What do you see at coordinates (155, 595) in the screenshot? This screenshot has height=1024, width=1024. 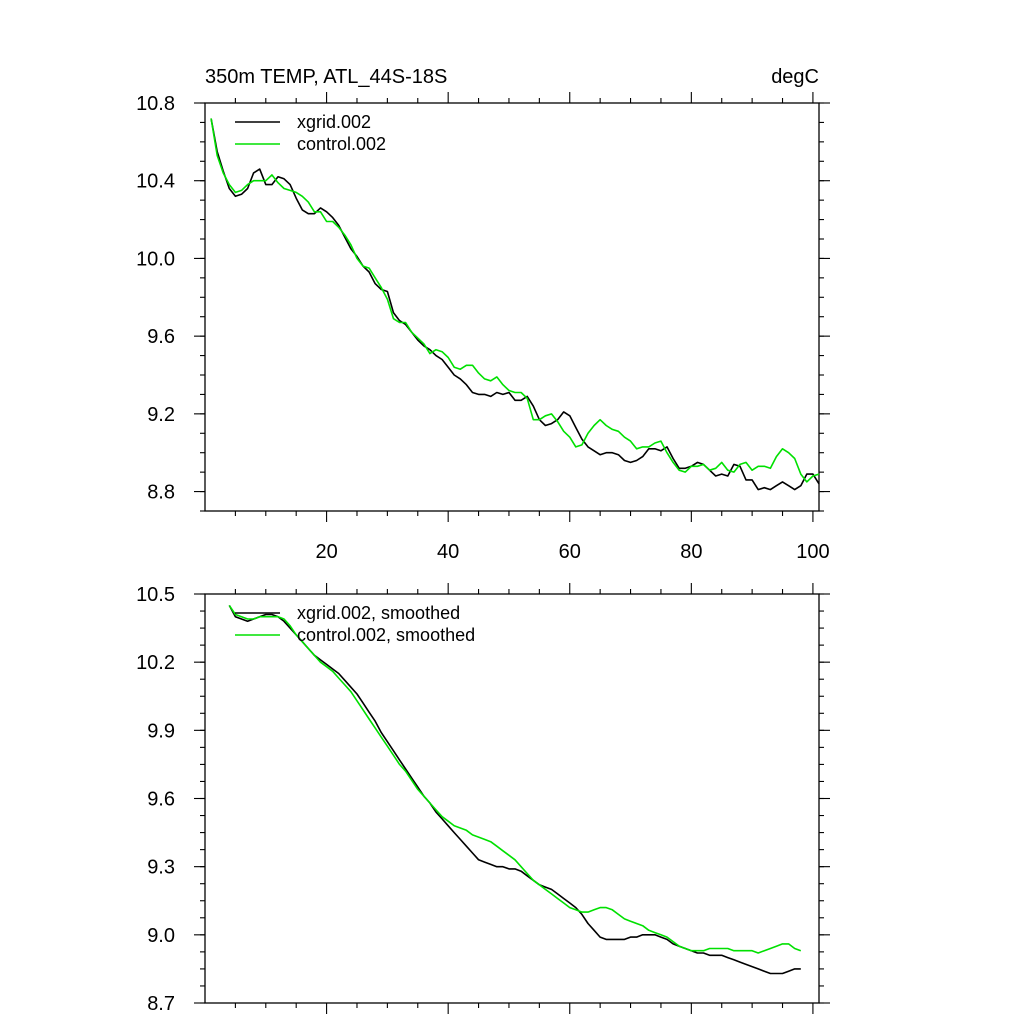 I see `bottom-ytick-label: 10.5` at bounding box center [155, 595].